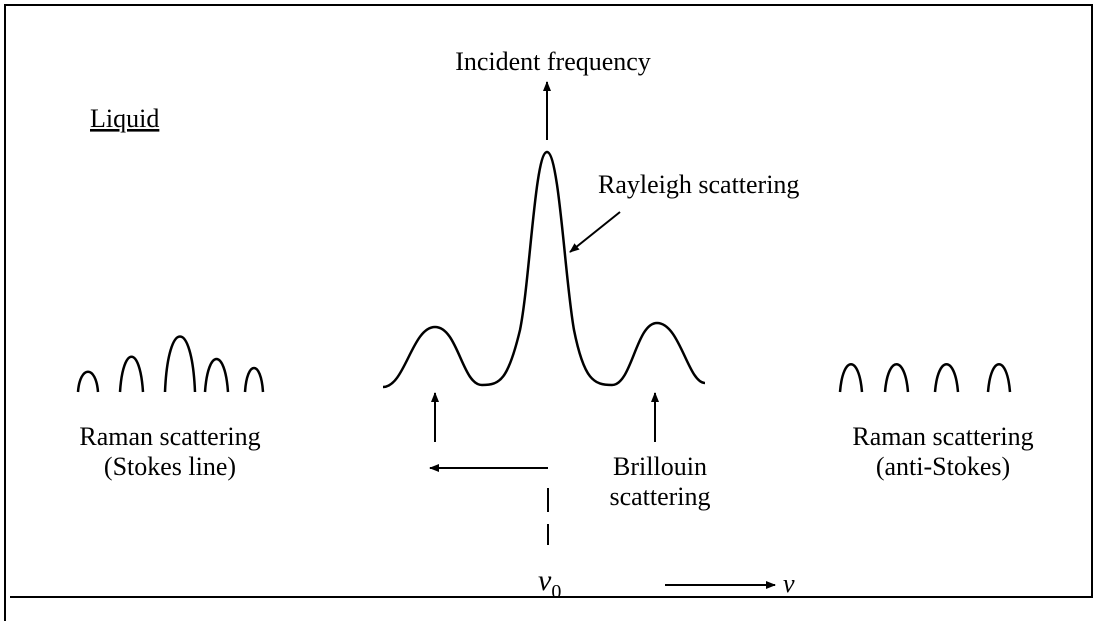 The width and height of the screenshot is (1097, 621). Describe the element at coordinates (556, 592) in the screenshot. I see `nu-subscript: 0` at that location.